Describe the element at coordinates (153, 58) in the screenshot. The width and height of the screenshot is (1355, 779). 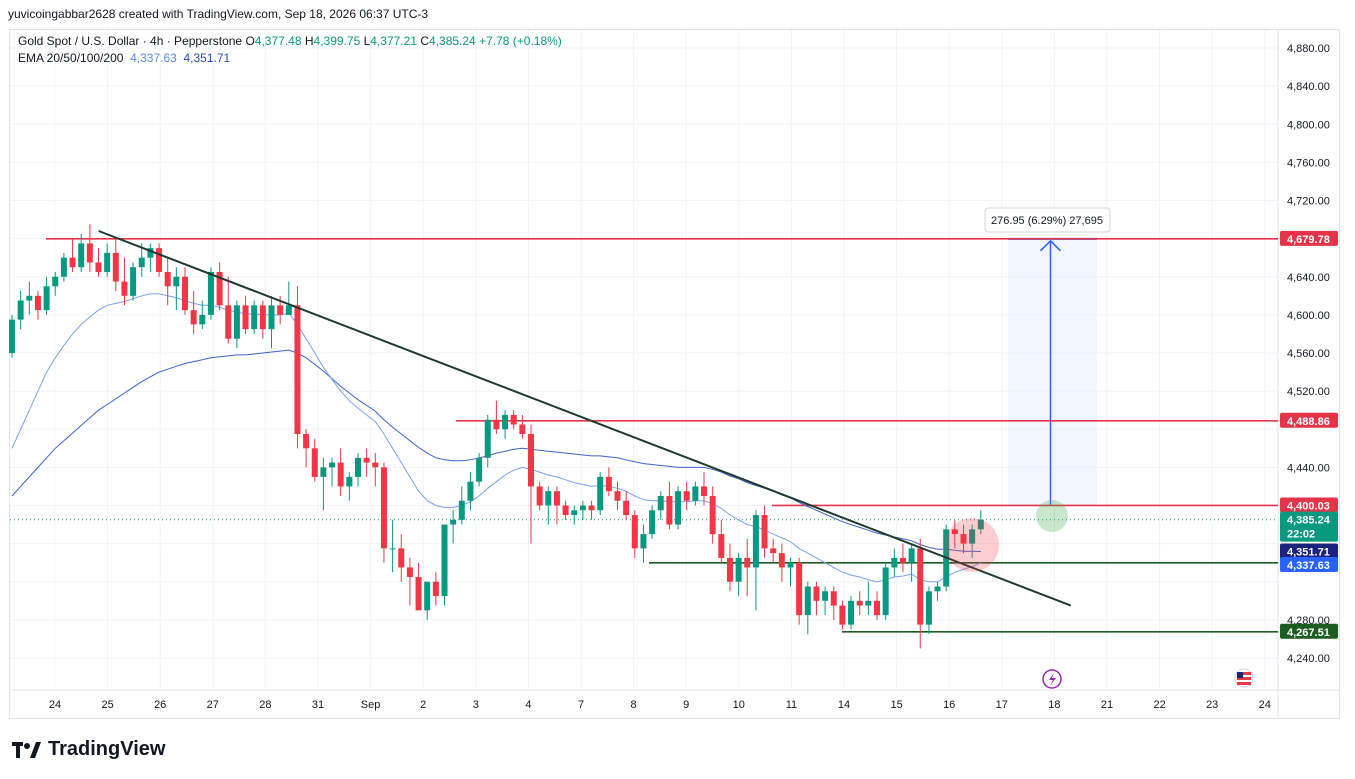
I see `ema-value-1: 4,337.63` at that location.